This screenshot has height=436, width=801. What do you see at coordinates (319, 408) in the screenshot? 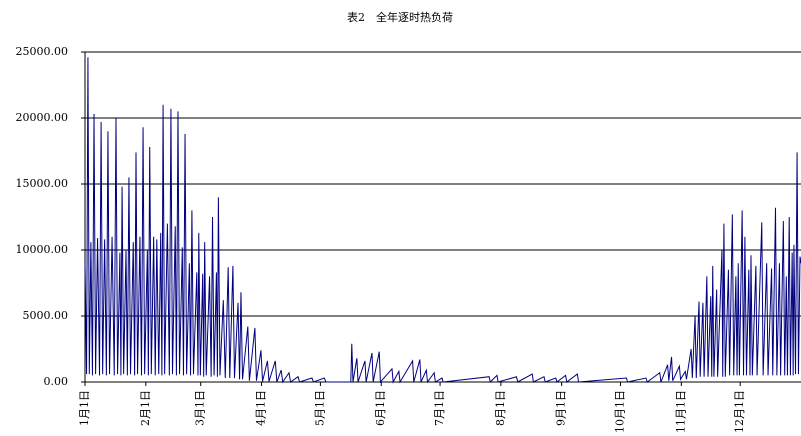
I see `x-tick-label: 5月1日` at bounding box center [319, 408].